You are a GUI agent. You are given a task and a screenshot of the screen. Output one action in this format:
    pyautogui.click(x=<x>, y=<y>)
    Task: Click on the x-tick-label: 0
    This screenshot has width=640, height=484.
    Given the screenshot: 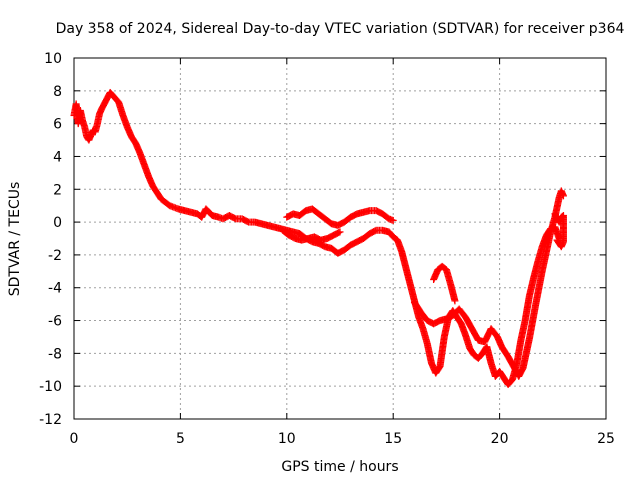 What is the action you would take?
    pyautogui.click(x=74, y=439)
    